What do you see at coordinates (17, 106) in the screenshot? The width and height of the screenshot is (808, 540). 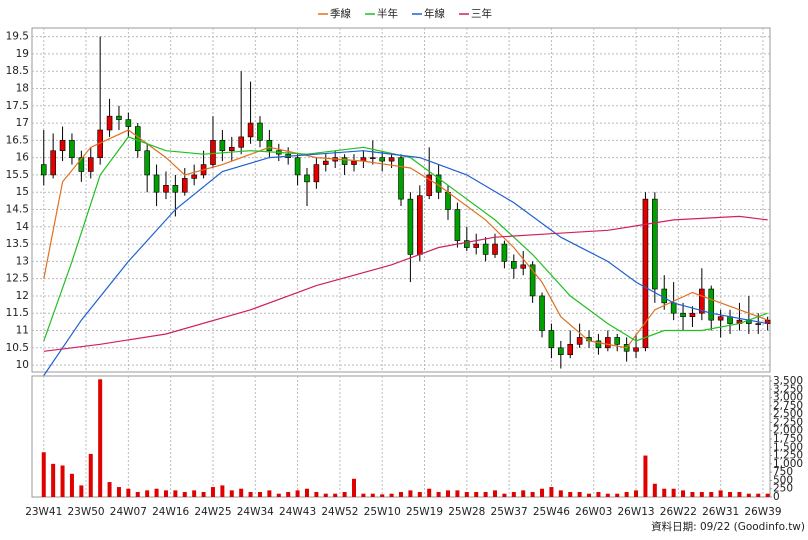 I see `y-tick-label: 17.5` at bounding box center [17, 106].